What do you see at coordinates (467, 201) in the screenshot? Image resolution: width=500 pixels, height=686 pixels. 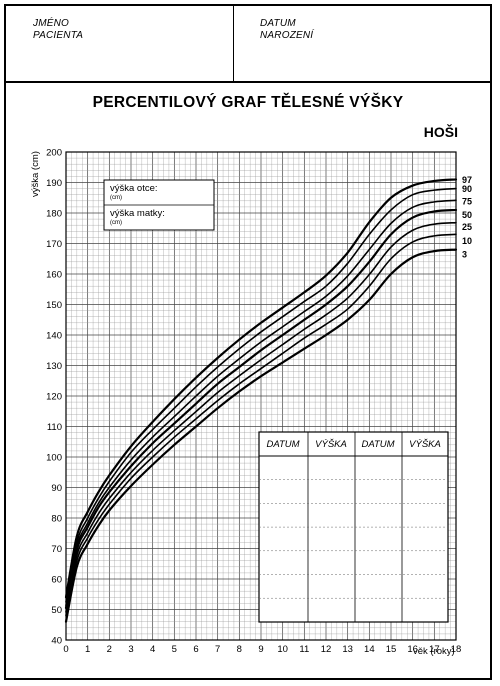 I see `percentile-label-75: 75` at bounding box center [467, 201].